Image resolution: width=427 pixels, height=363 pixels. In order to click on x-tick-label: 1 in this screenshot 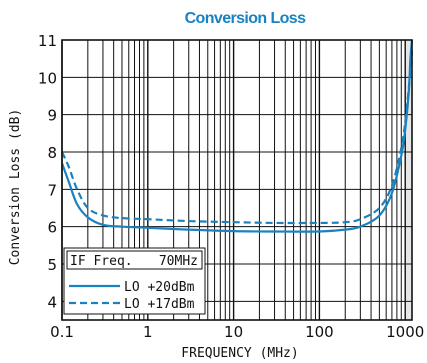, I will do `click(148, 332)`.